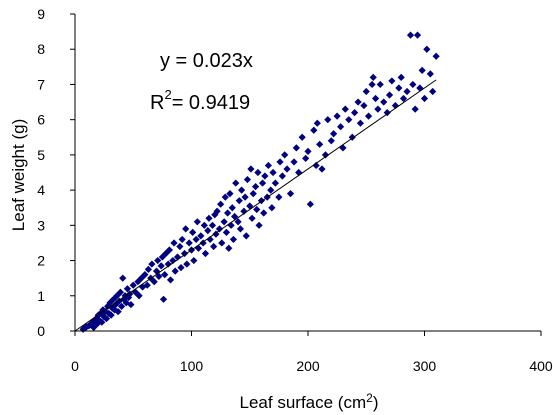 The height and width of the screenshot is (415, 553). Describe the element at coordinates (41, 190) in the screenshot. I see `y-tick-label: 4` at that location.